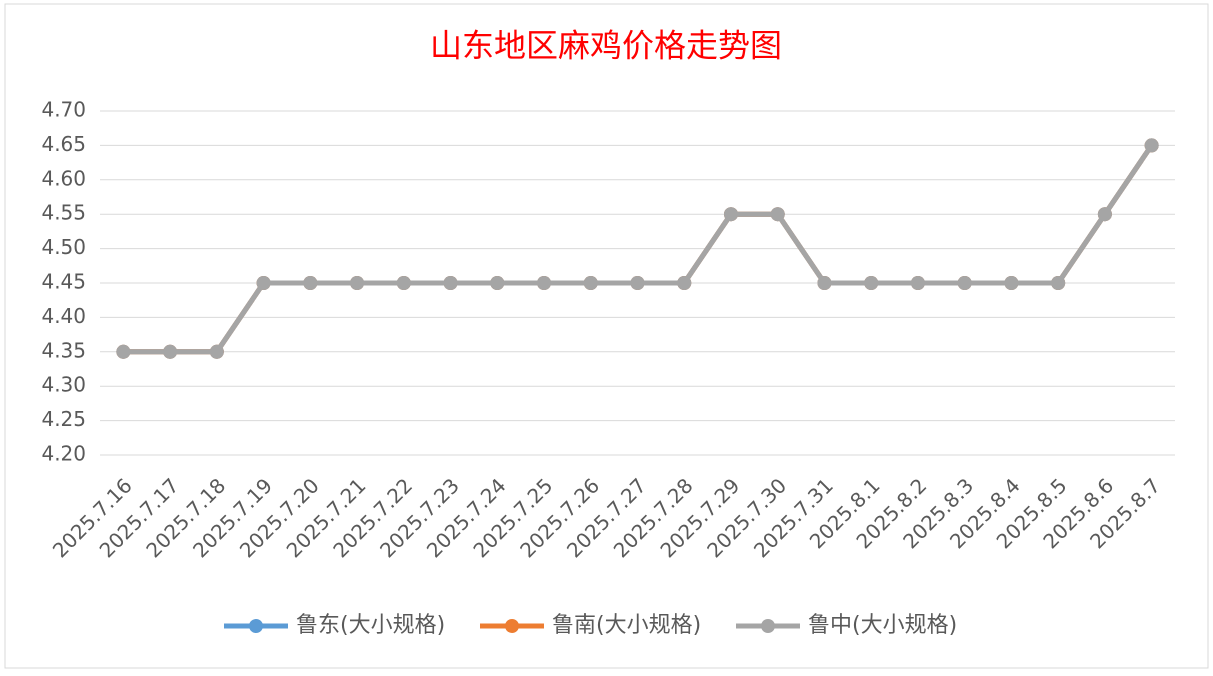 The height and width of the screenshot is (676, 1213). Describe the element at coordinates (882, 625) in the screenshot. I see `legend-label: 鲁中(大小规格)` at that location.